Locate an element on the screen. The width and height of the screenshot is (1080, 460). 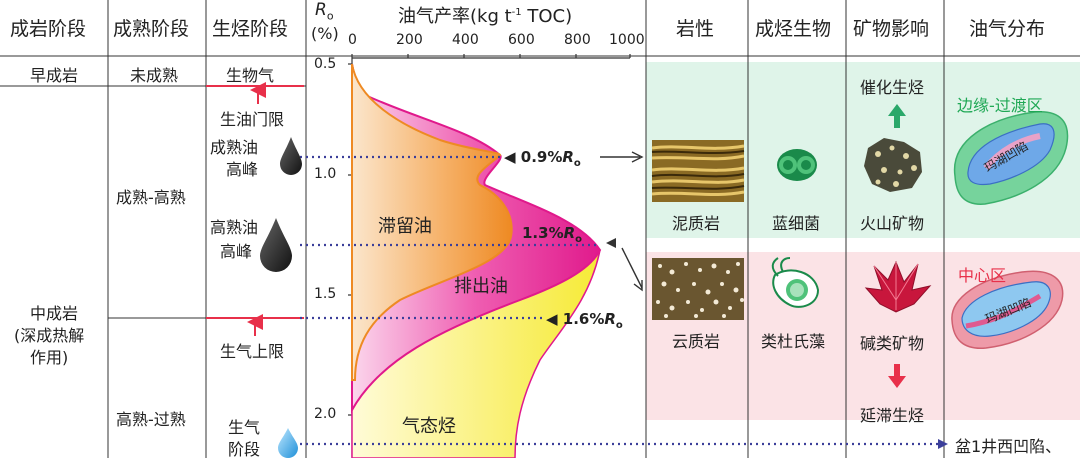
arrow-to-dolomite is located at coordinates (632, 268).